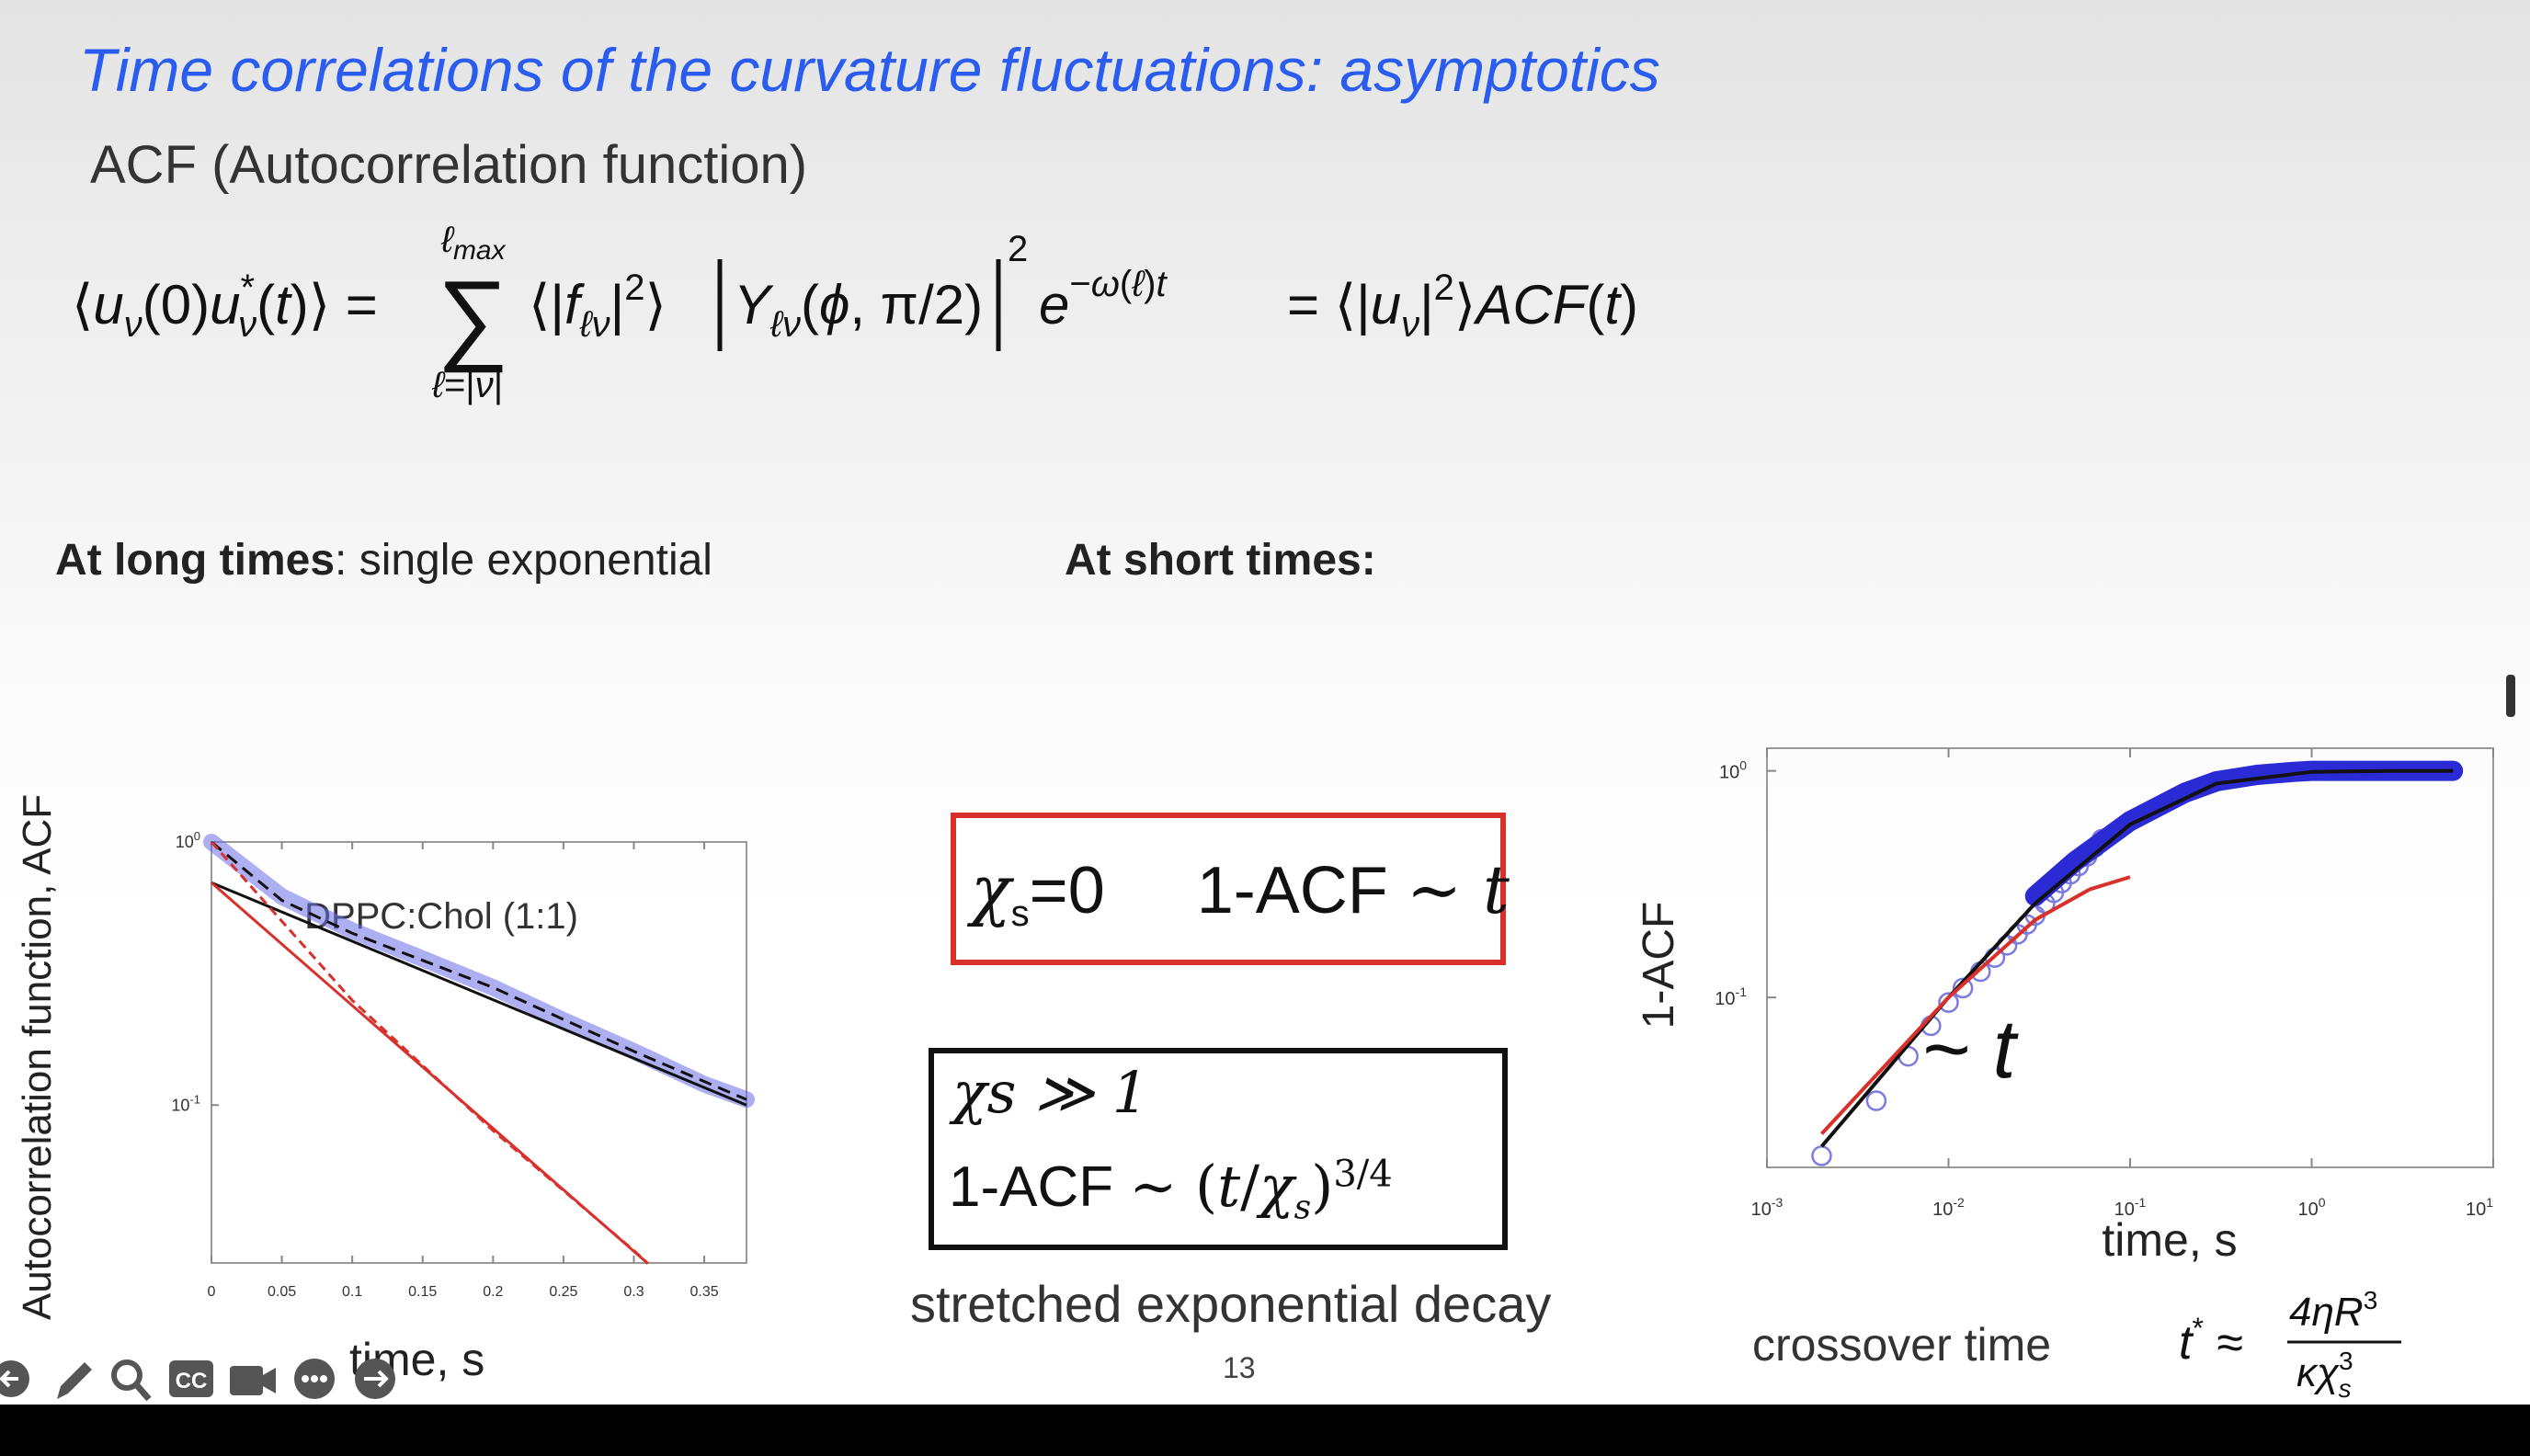 This screenshot has height=1456, width=2530. What do you see at coordinates (1171, 1190) in the screenshot?
I see `stretched-formula: 1-ACF ∼ (t/χs)3/4` at bounding box center [1171, 1190].